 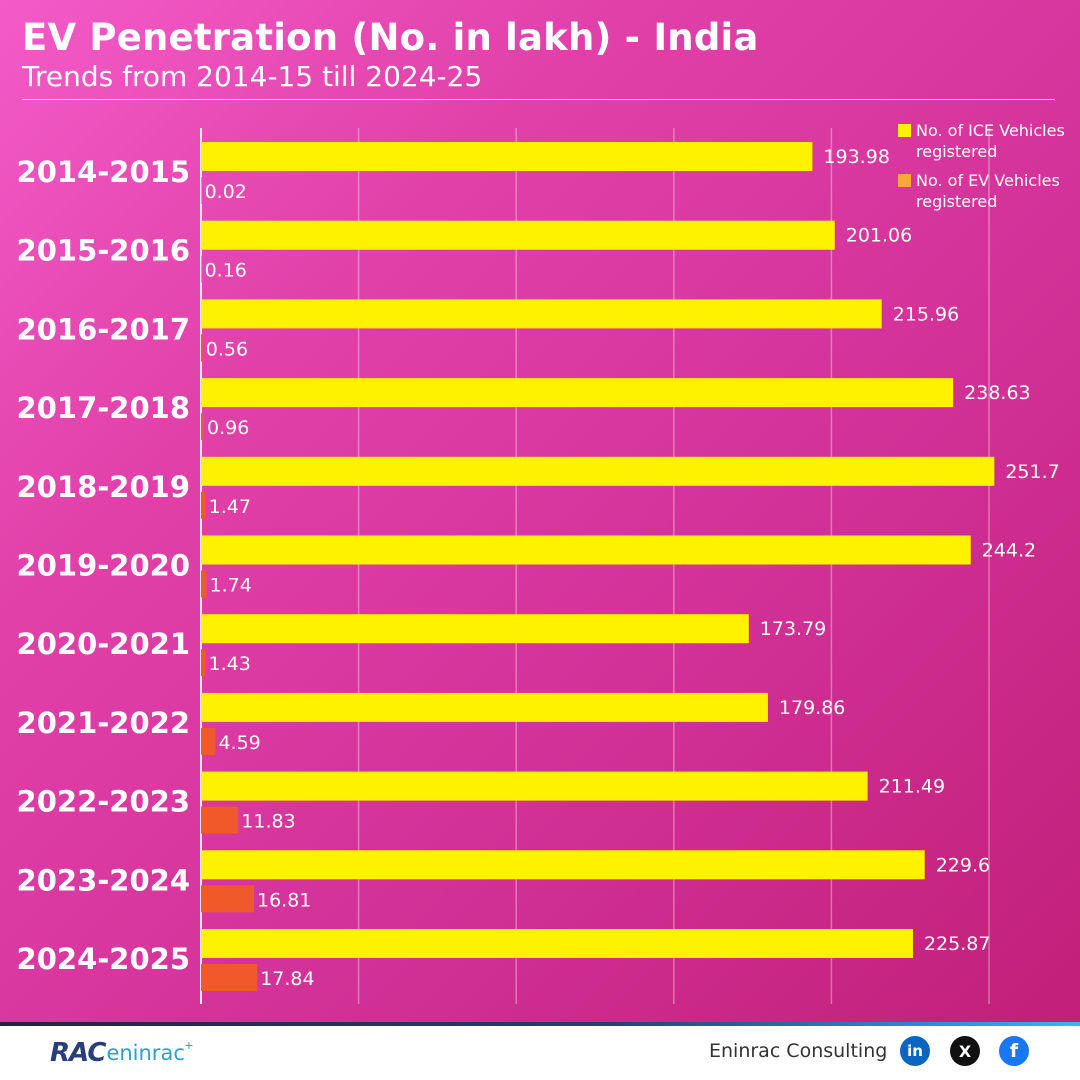 I want to click on legend-item-ice: No. of ICE Vehicles registered, so click(x=989, y=141).